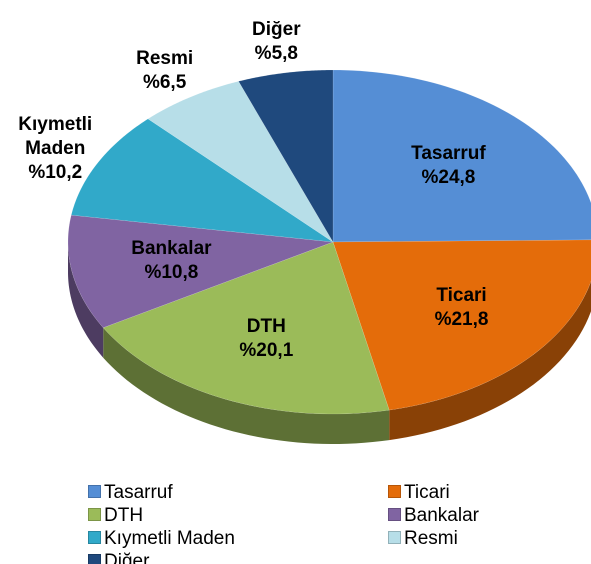 Image resolution: width=591 pixels, height=564 pixels. Describe the element at coordinates (171, 261) in the screenshot. I see `data-label: Bankalar %10,8` at that location.